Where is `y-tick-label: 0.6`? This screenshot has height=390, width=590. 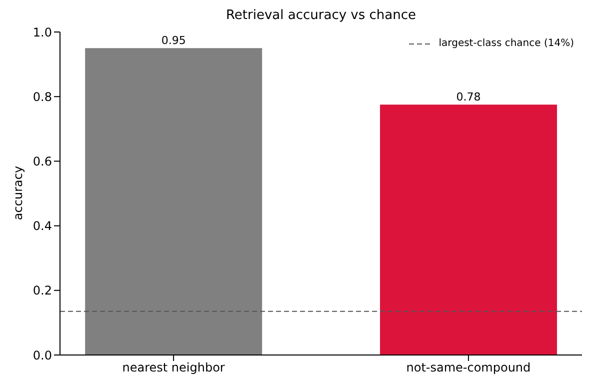 y-tick-label: 0.6 is located at coordinates (42, 161).